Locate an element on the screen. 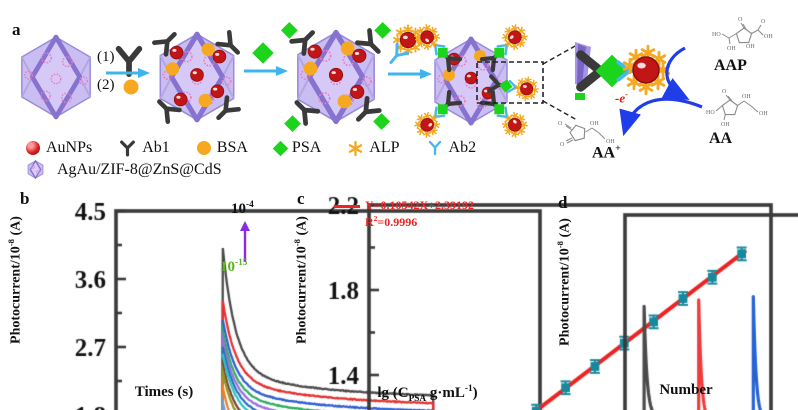 This screenshot has height=410, width=798. aap-to-aa-arrow is located at coordinates (675, 73).